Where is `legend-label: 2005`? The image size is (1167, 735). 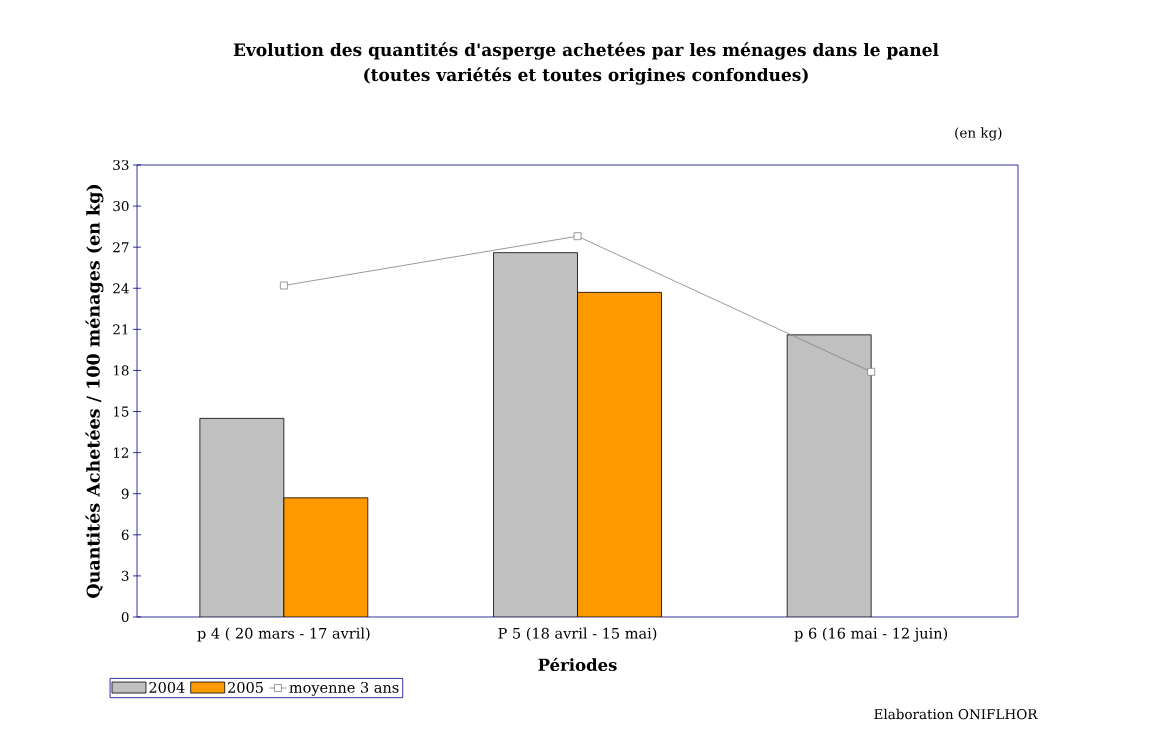
legend-label: 2005 is located at coordinates (245, 687).